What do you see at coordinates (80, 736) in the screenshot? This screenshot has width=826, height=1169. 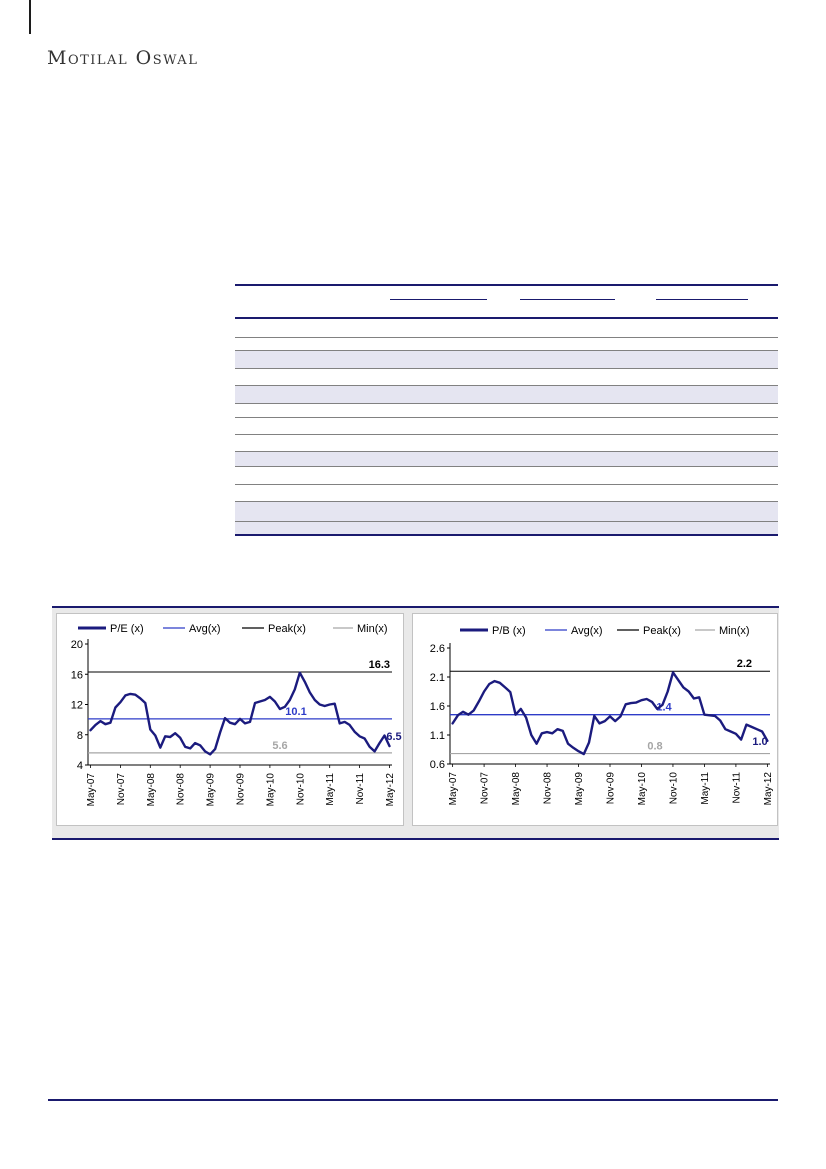 I see `y-tick-label: 8` at bounding box center [80, 736].